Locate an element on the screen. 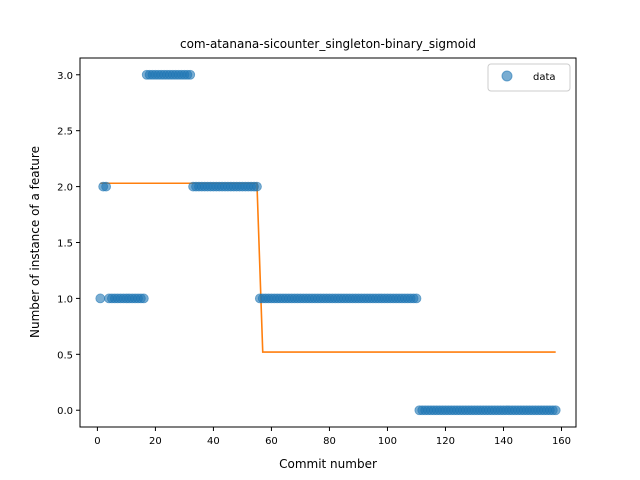 This screenshot has height=480, width=640. legend: data is located at coordinates (529, 77).